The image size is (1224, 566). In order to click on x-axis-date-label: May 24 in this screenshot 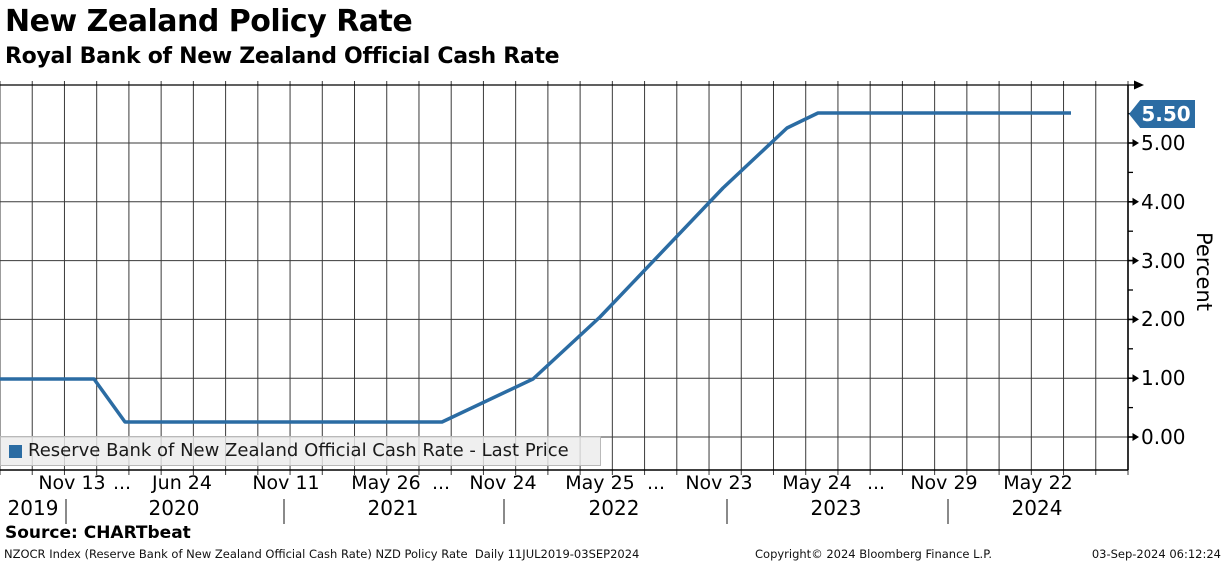, I will do `click(817, 483)`.